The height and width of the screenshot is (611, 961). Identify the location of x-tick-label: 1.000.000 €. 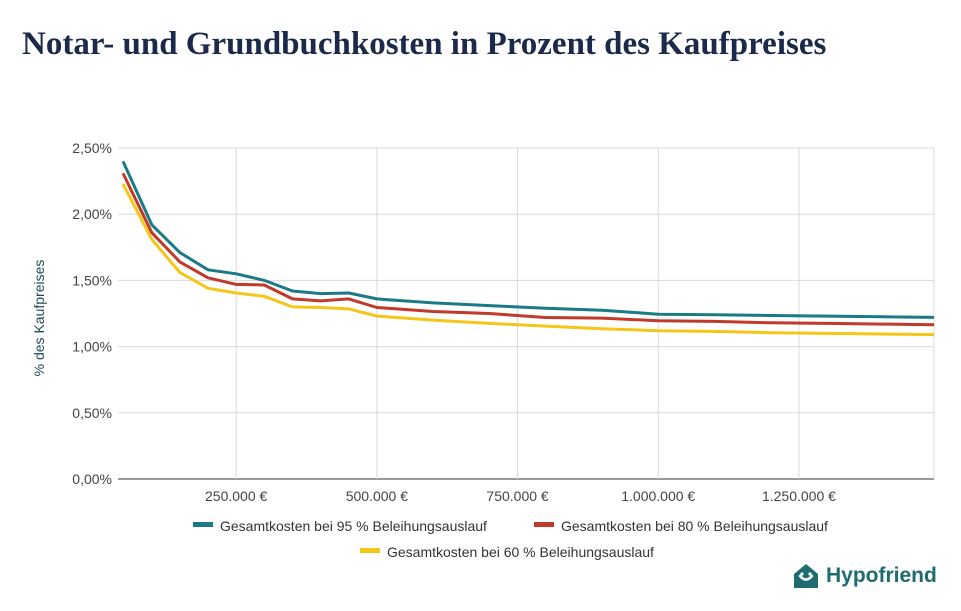
(658, 496).